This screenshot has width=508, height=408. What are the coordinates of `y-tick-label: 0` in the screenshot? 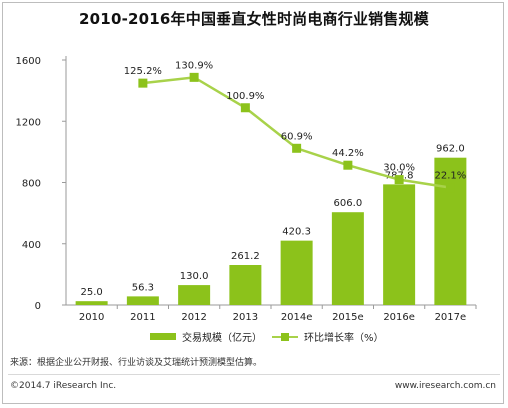 It's located at (38, 306).